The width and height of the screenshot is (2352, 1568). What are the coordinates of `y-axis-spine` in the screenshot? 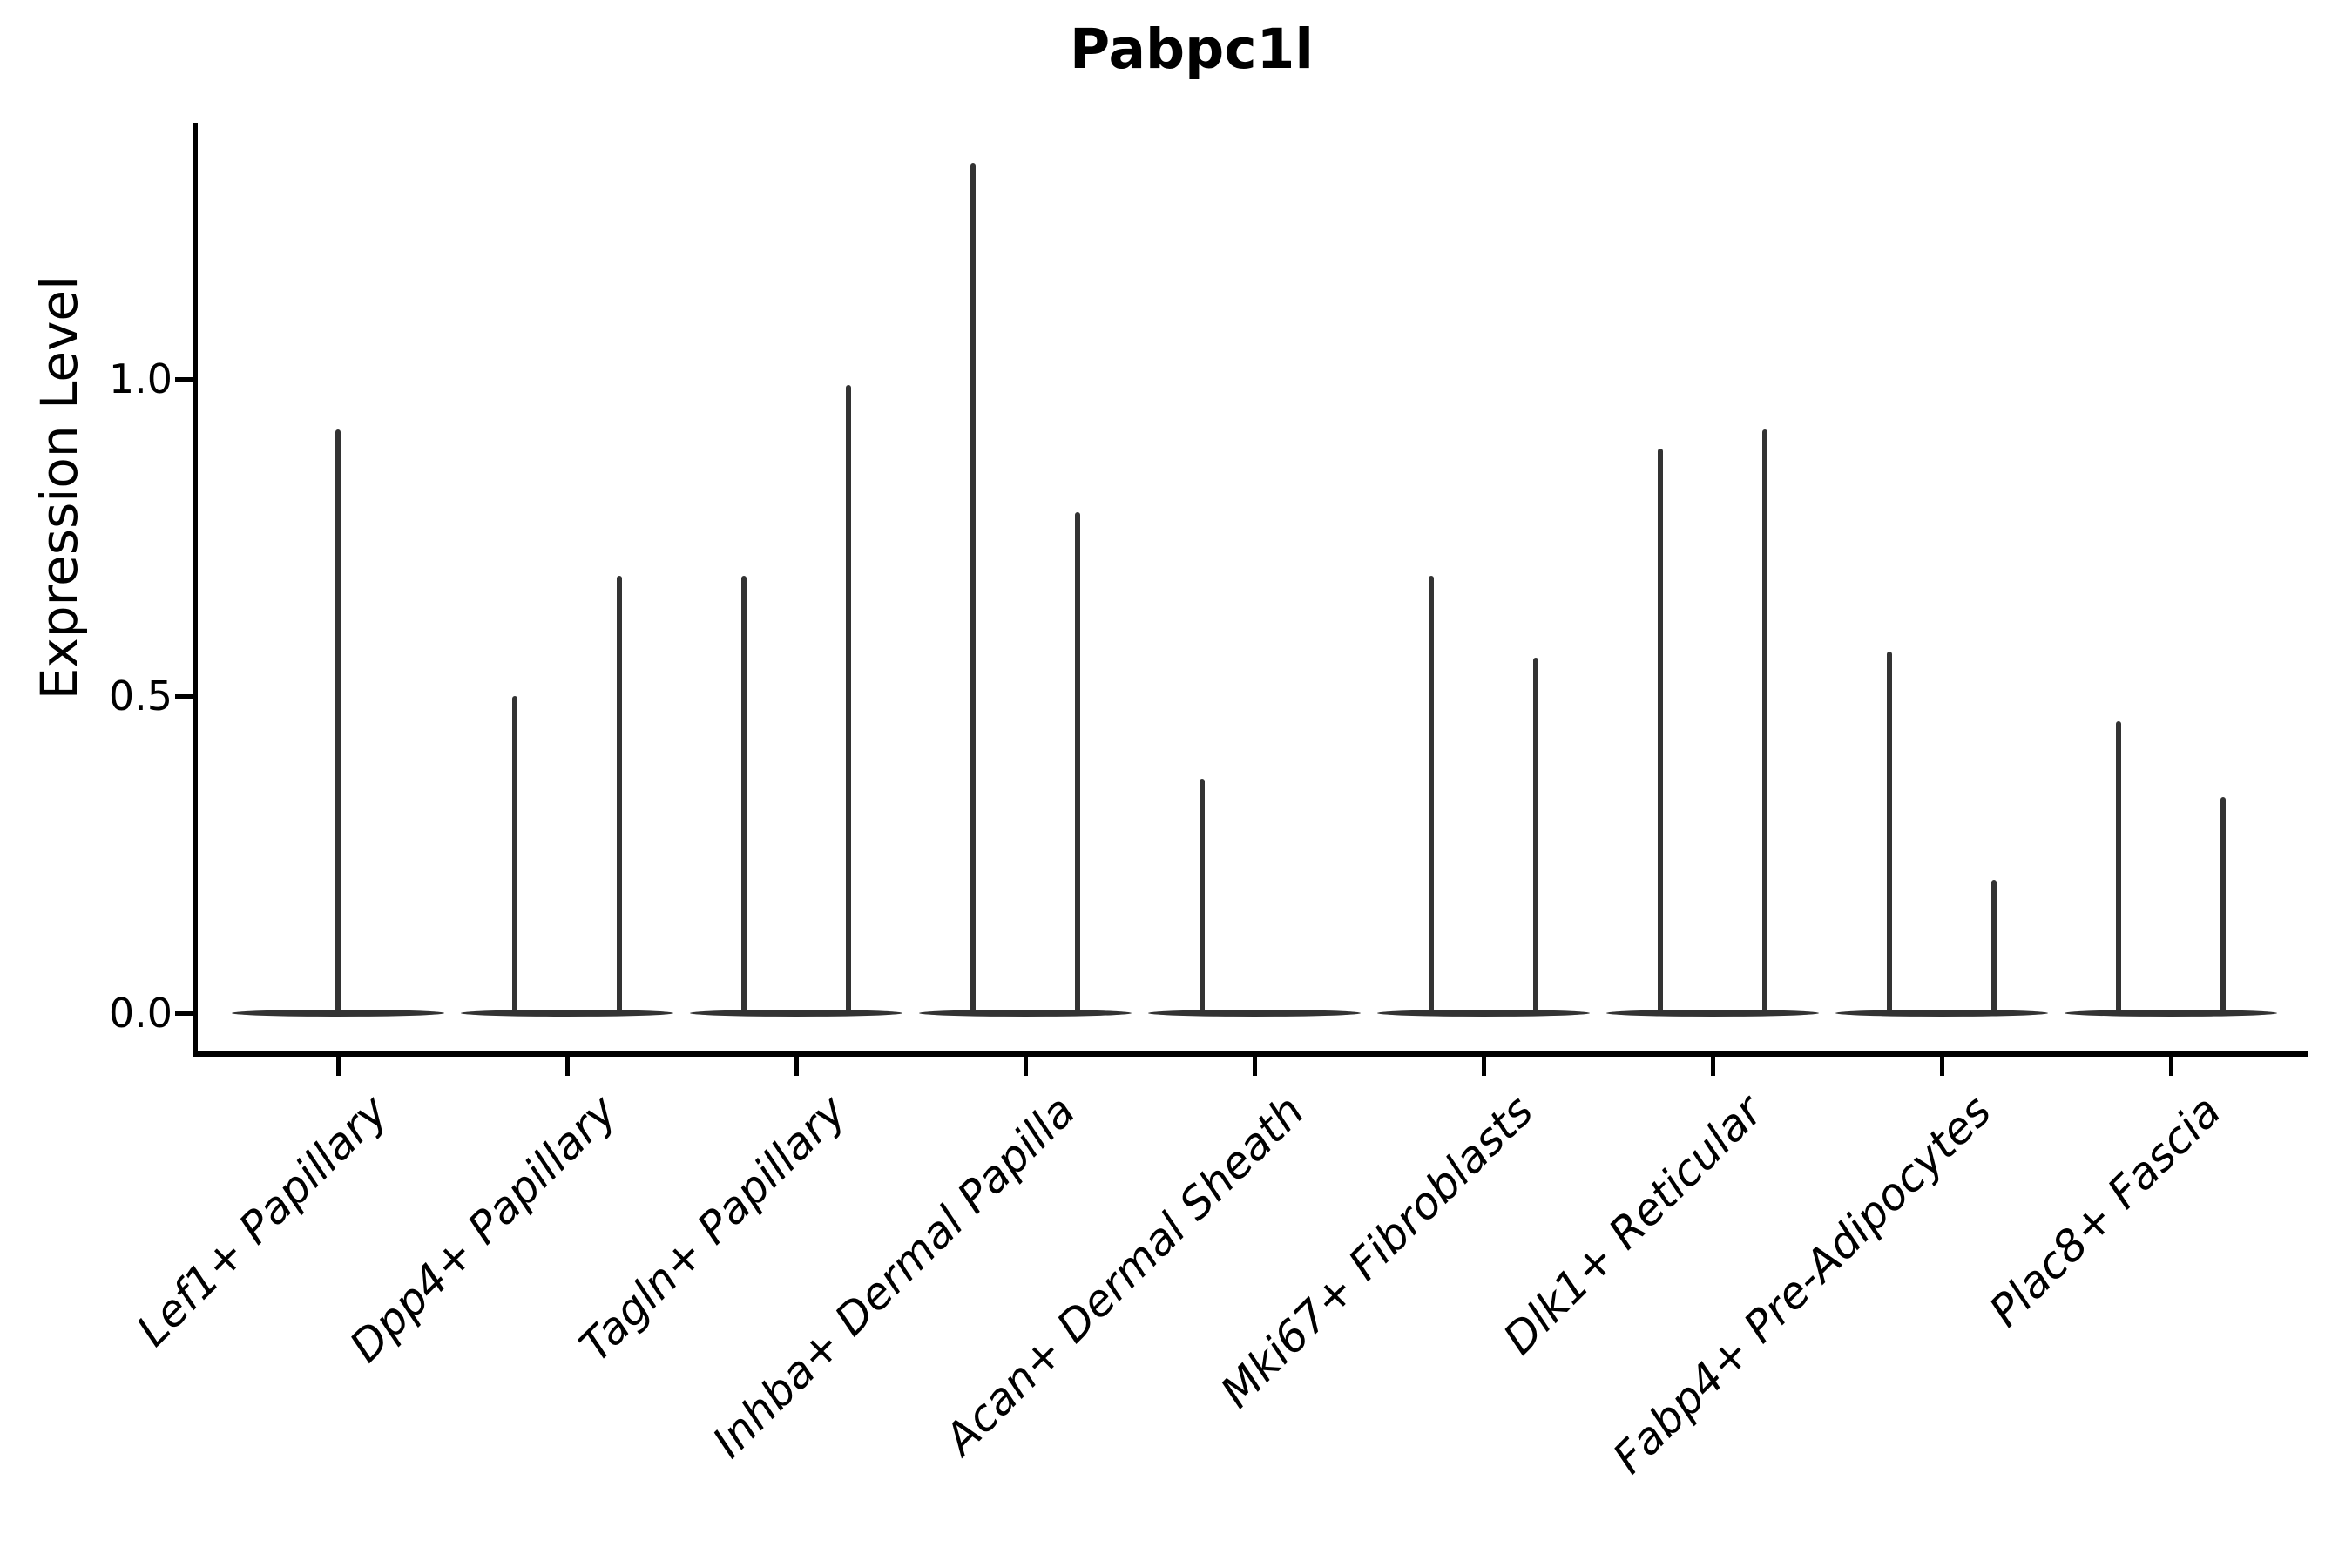 It's located at (195, 590).